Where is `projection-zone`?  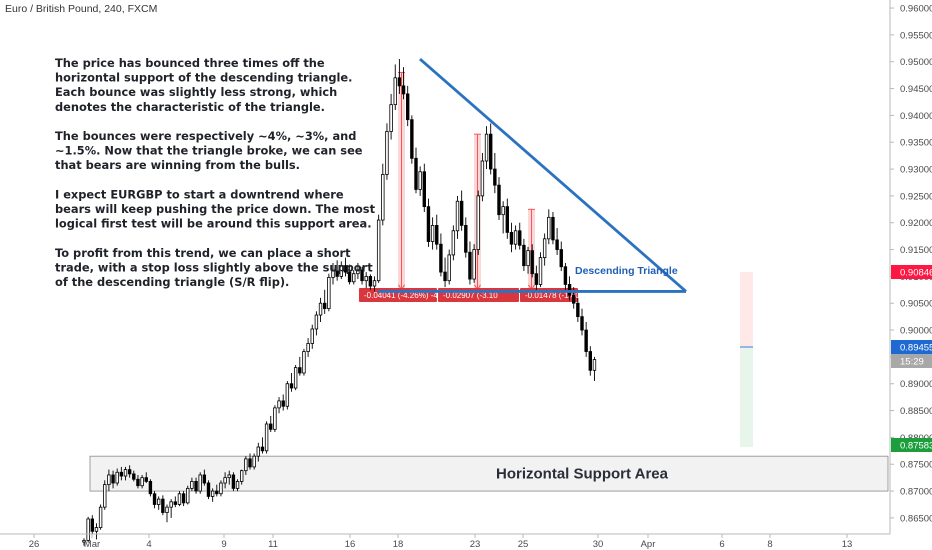
projection-zone is located at coordinates (746, 359).